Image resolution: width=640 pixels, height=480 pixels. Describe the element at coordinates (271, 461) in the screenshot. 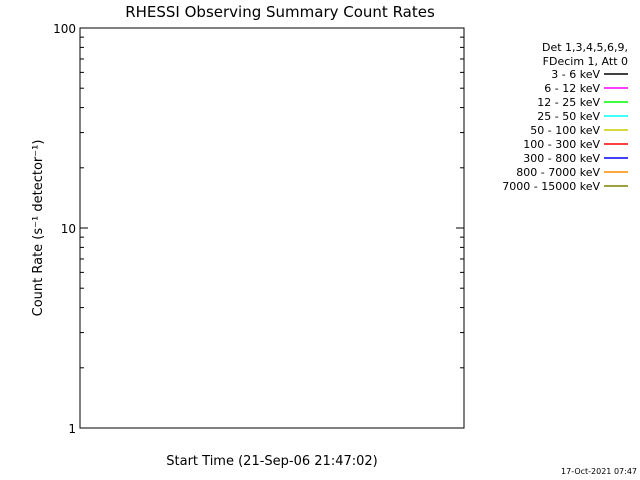

I see `x-axis-label: Start Time (21-Sep-06 21:47:02)` at that location.